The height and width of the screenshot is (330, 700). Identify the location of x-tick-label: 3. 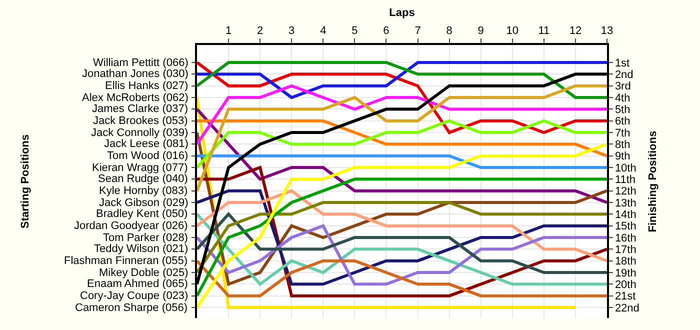
(291, 30).